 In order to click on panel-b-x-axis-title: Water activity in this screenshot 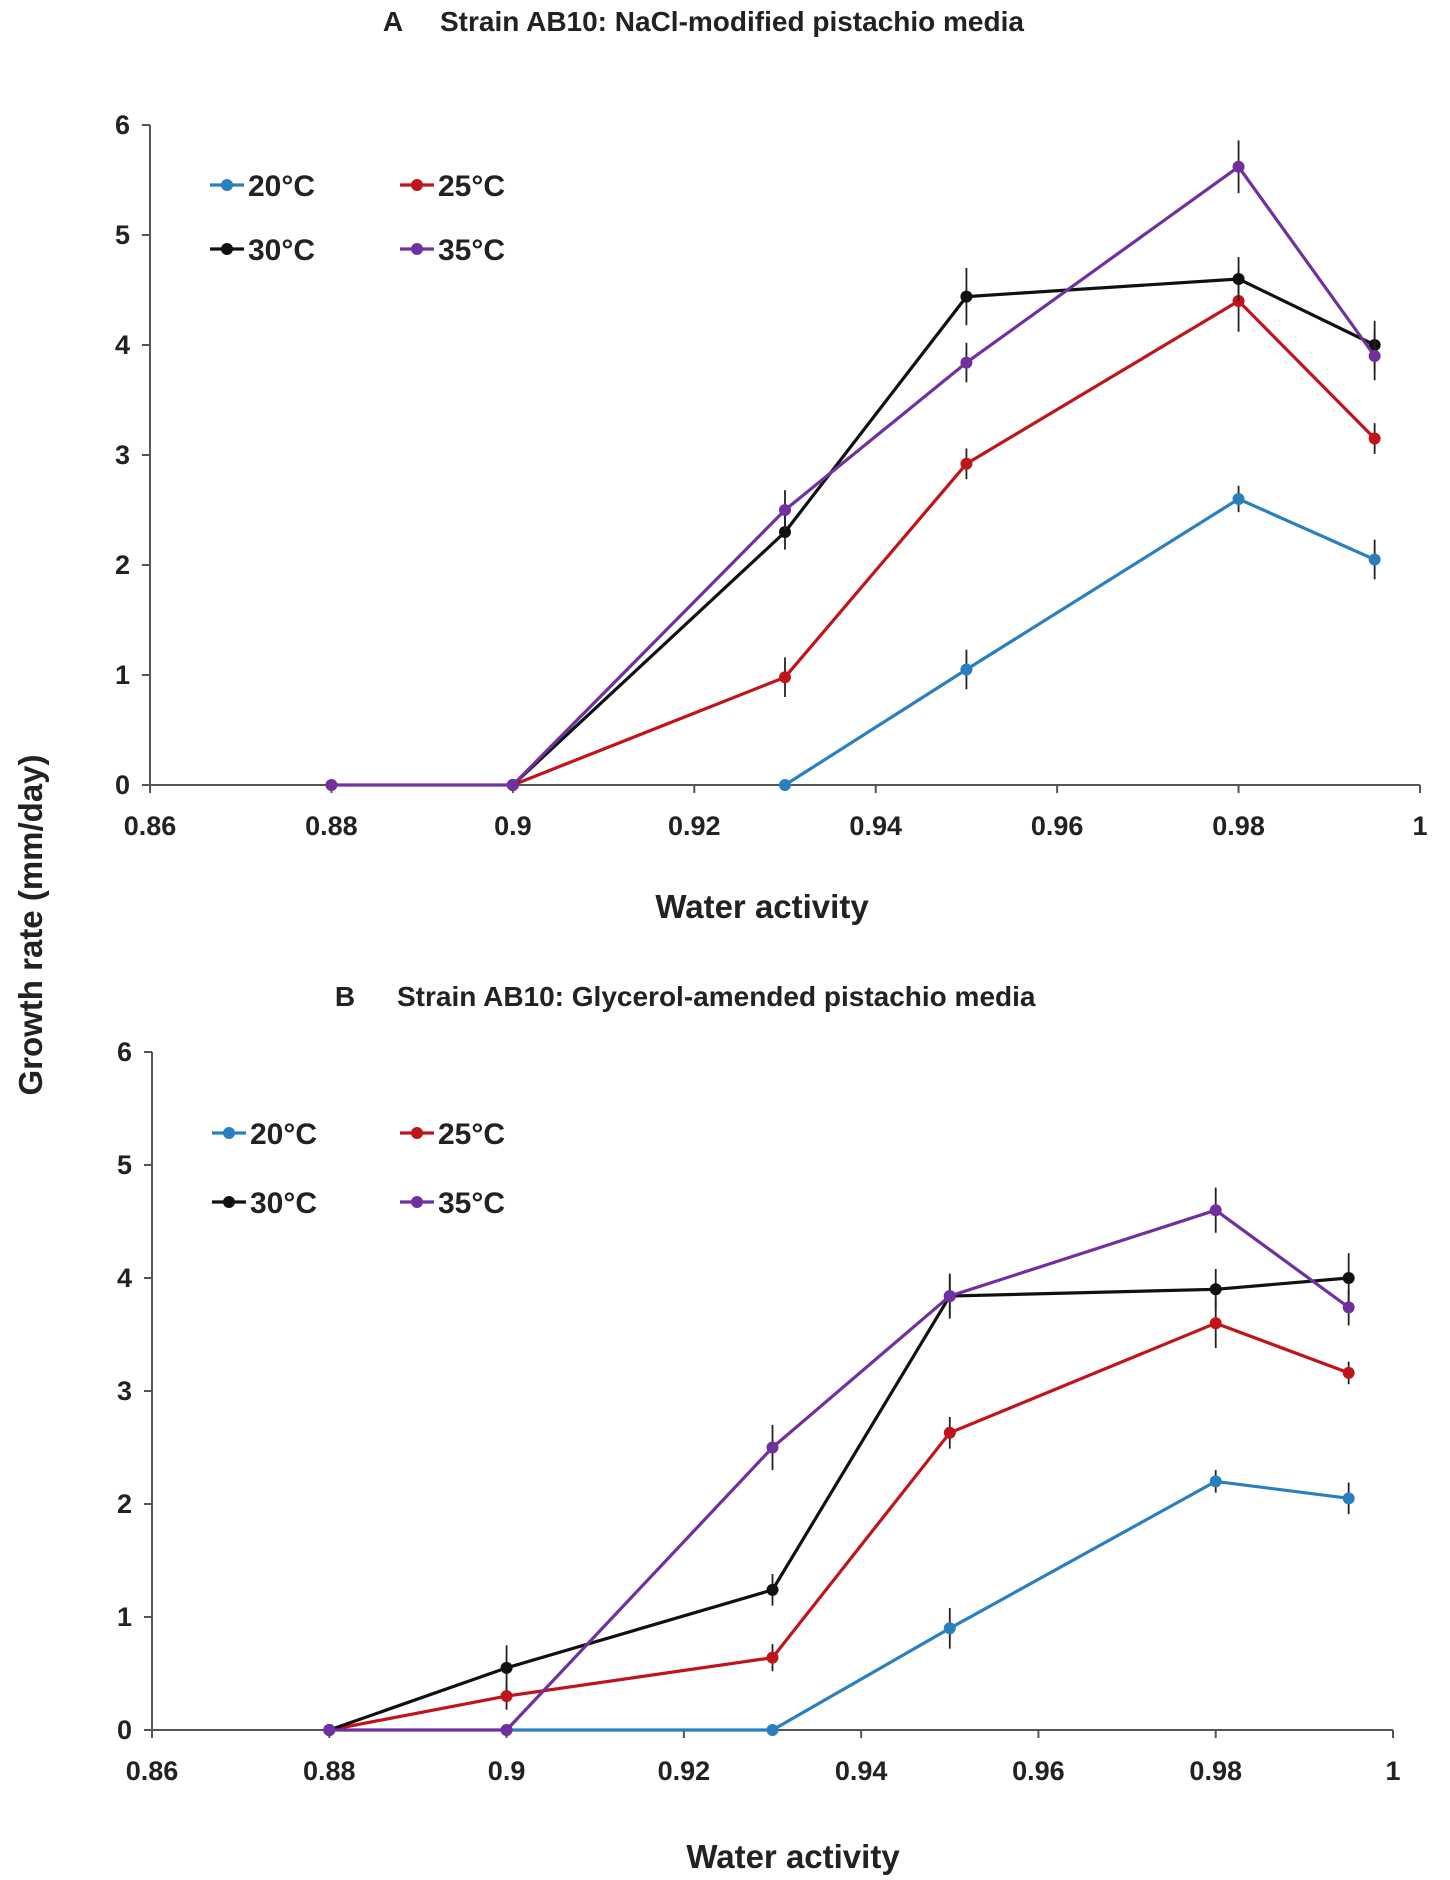, I will do `click(793, 1856)`.